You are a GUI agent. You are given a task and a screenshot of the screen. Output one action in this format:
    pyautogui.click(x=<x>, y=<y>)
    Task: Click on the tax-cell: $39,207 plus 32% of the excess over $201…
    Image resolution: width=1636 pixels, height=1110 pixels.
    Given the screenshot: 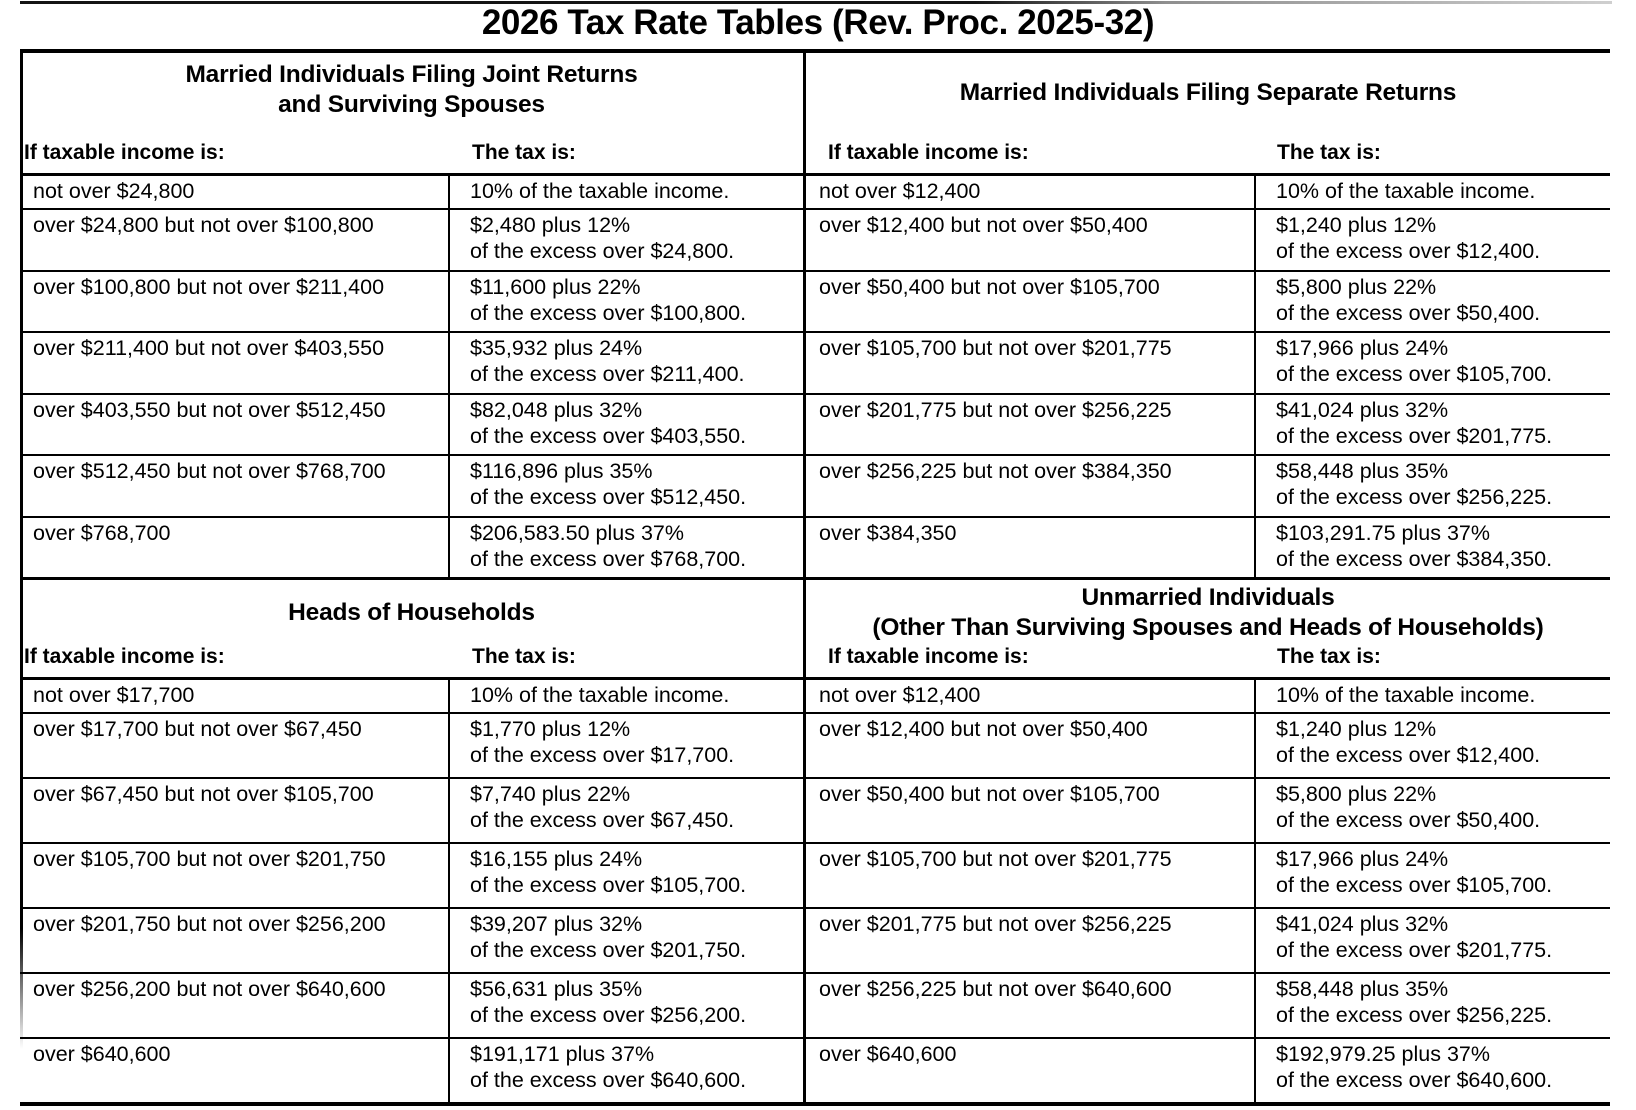 What is the action you would take?
    pyautogui.click(x=626, y=940)
    